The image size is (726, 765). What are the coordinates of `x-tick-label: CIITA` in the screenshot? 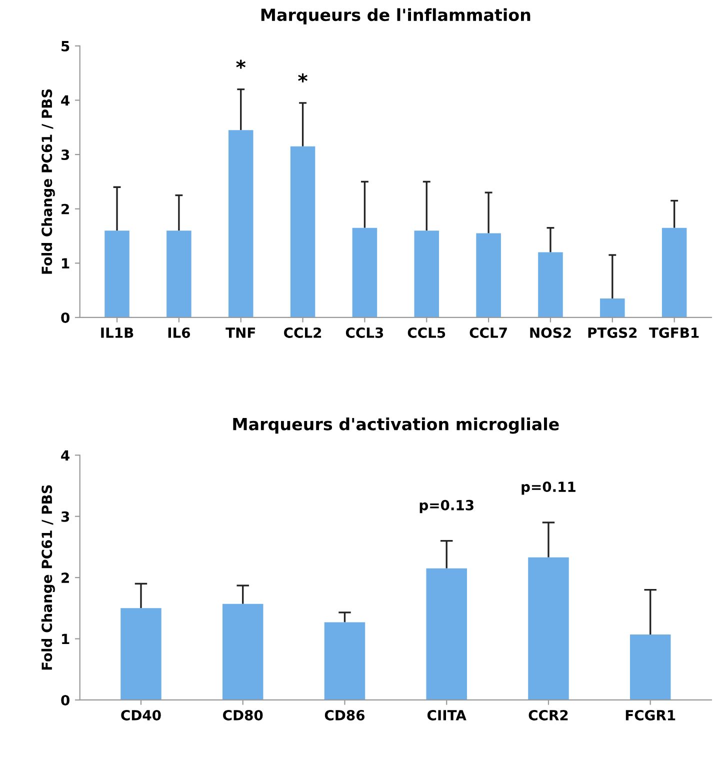 It's located at (446, 715).